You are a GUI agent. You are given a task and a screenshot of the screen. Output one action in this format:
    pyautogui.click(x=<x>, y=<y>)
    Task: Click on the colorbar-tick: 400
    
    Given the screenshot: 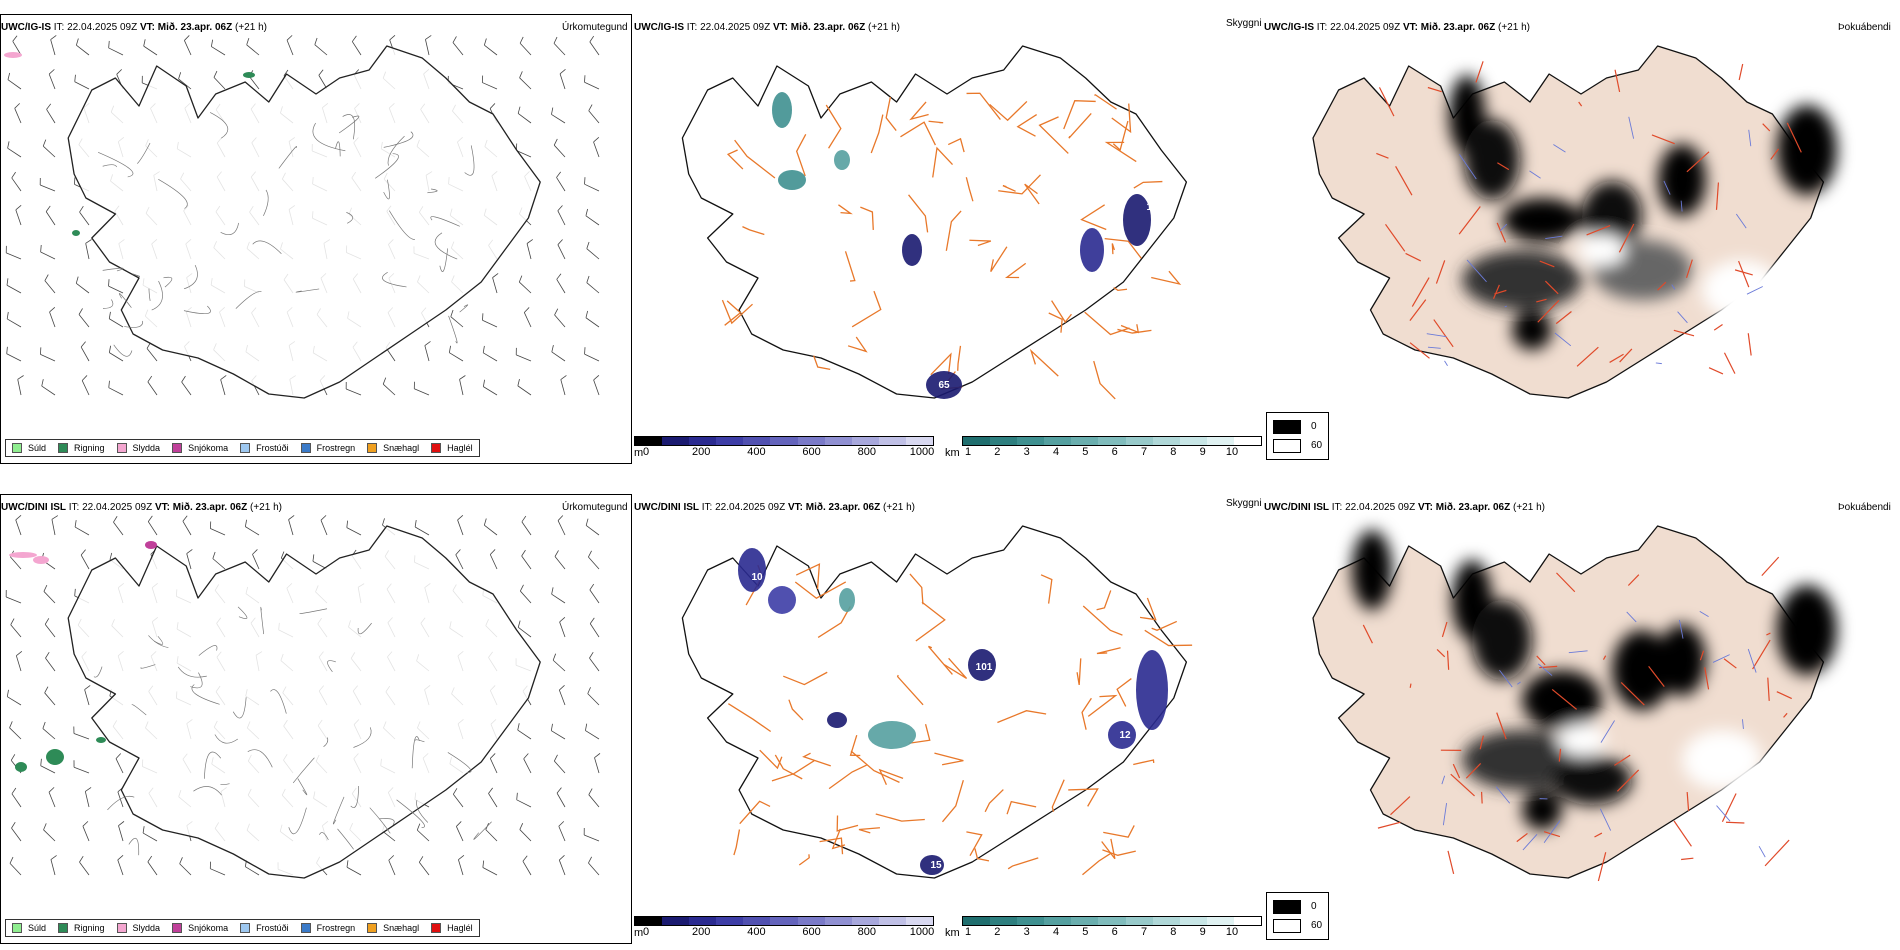 What is the action you would take?
    pyautogui.click(x=756, y=452)
    